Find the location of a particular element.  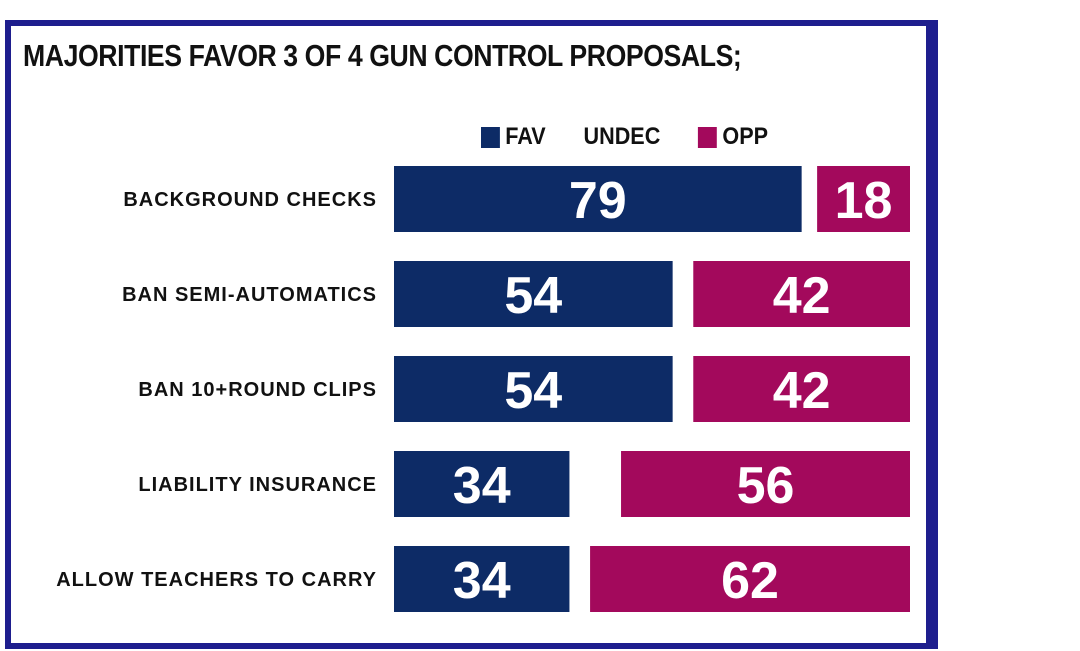

data-label-opp: 62 is located at coordinates (750, 581).